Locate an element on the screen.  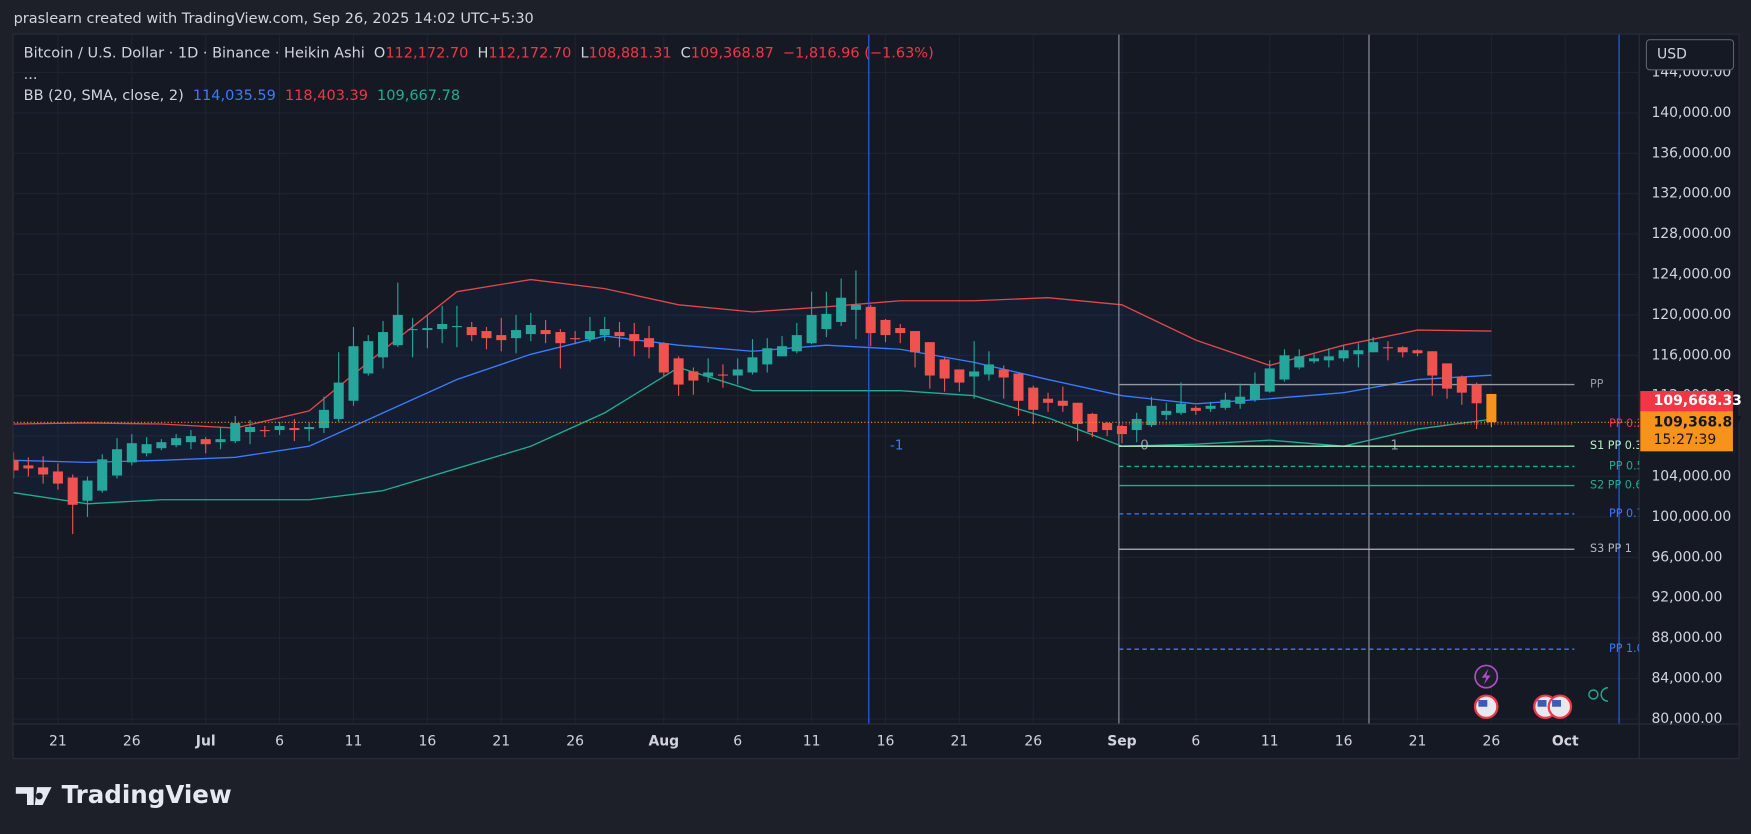
footer-brand: TradingView is located at coordinates (147, 794).